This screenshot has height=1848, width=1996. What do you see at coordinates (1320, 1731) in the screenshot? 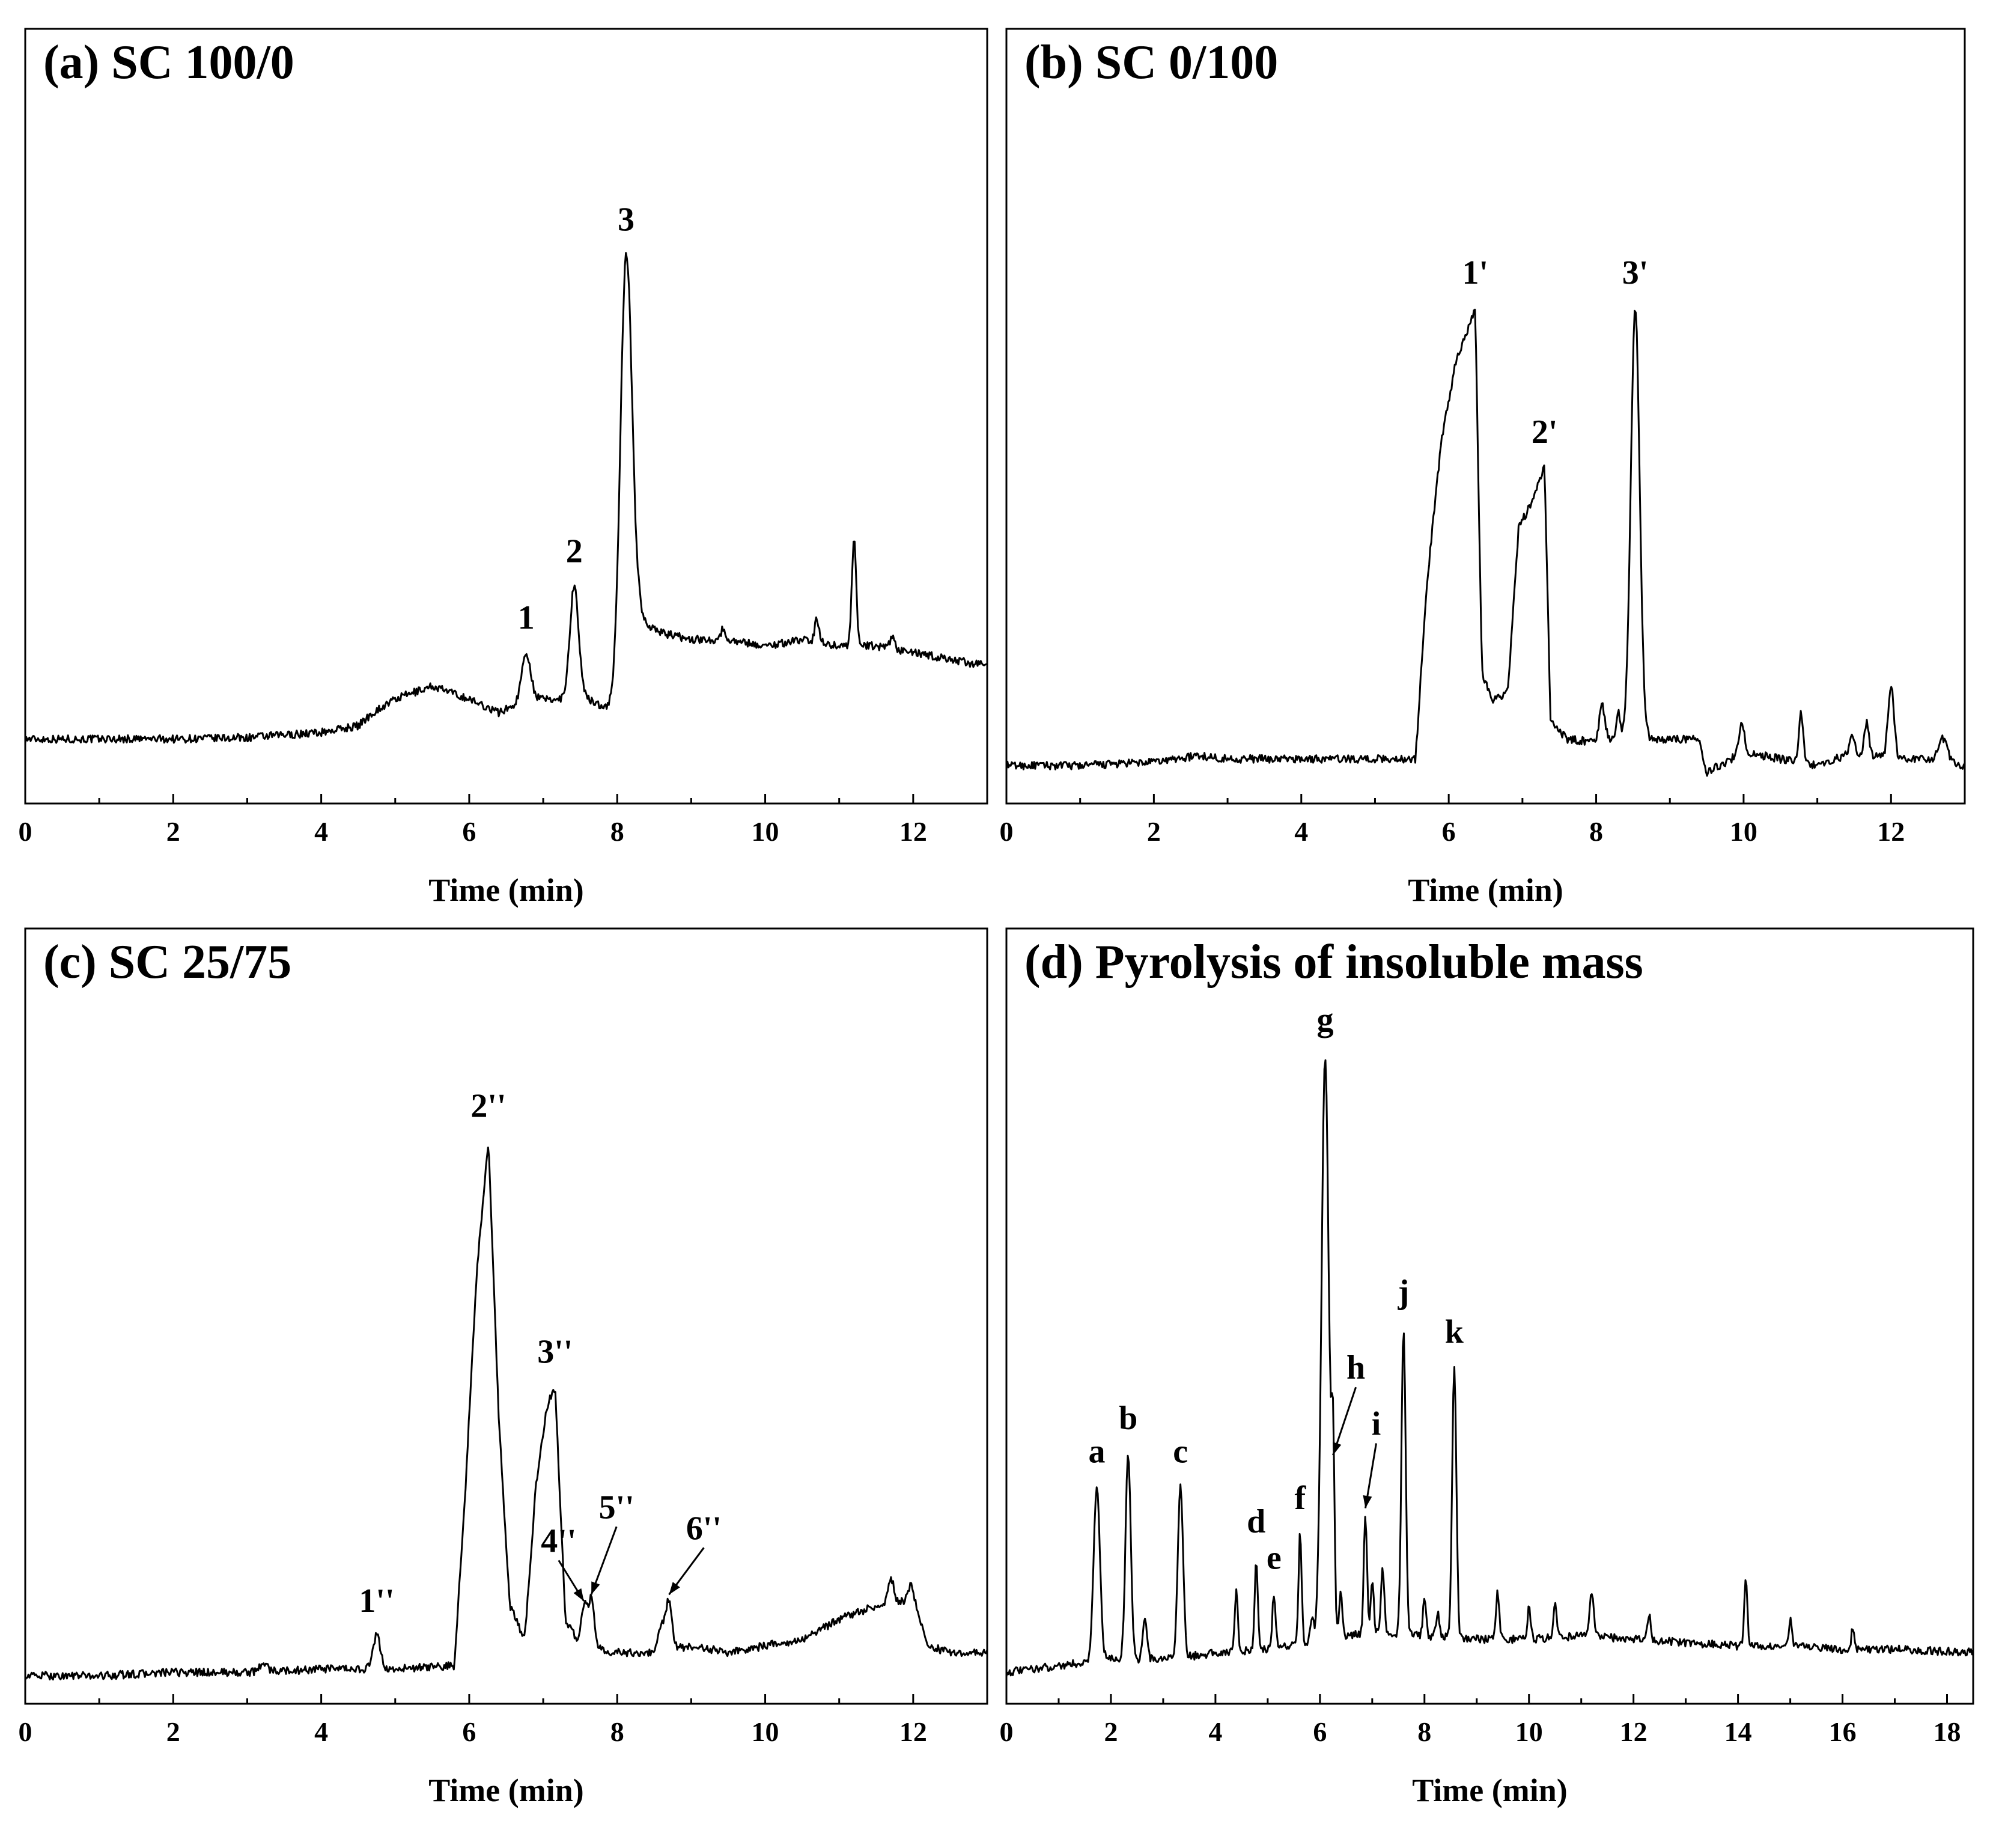
I see `x-tick-label-d: 6` at bounding box center [1320, 1731].